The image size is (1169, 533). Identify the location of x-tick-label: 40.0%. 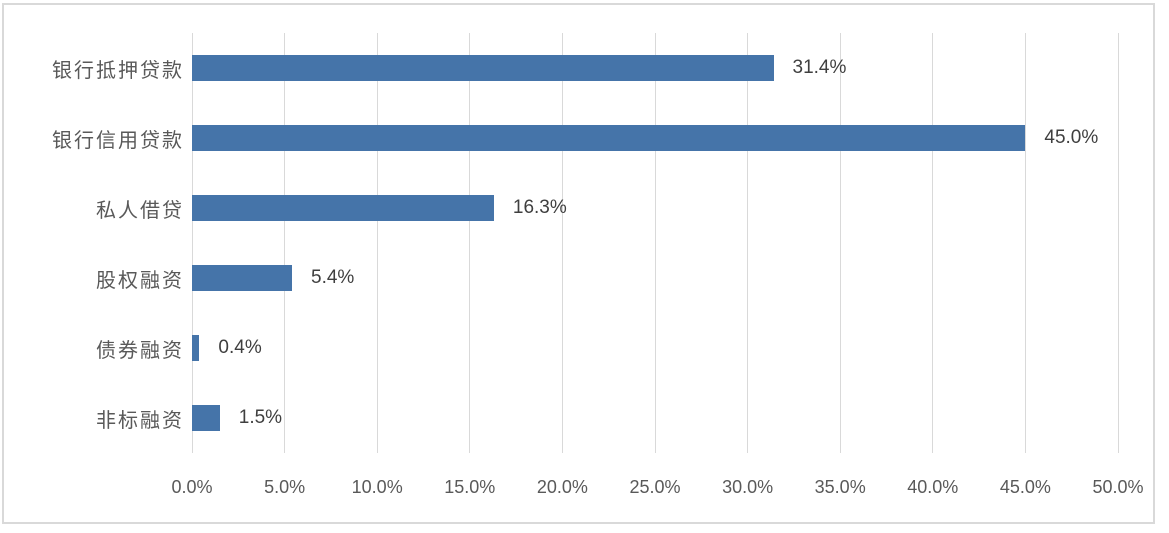
(933, 486).